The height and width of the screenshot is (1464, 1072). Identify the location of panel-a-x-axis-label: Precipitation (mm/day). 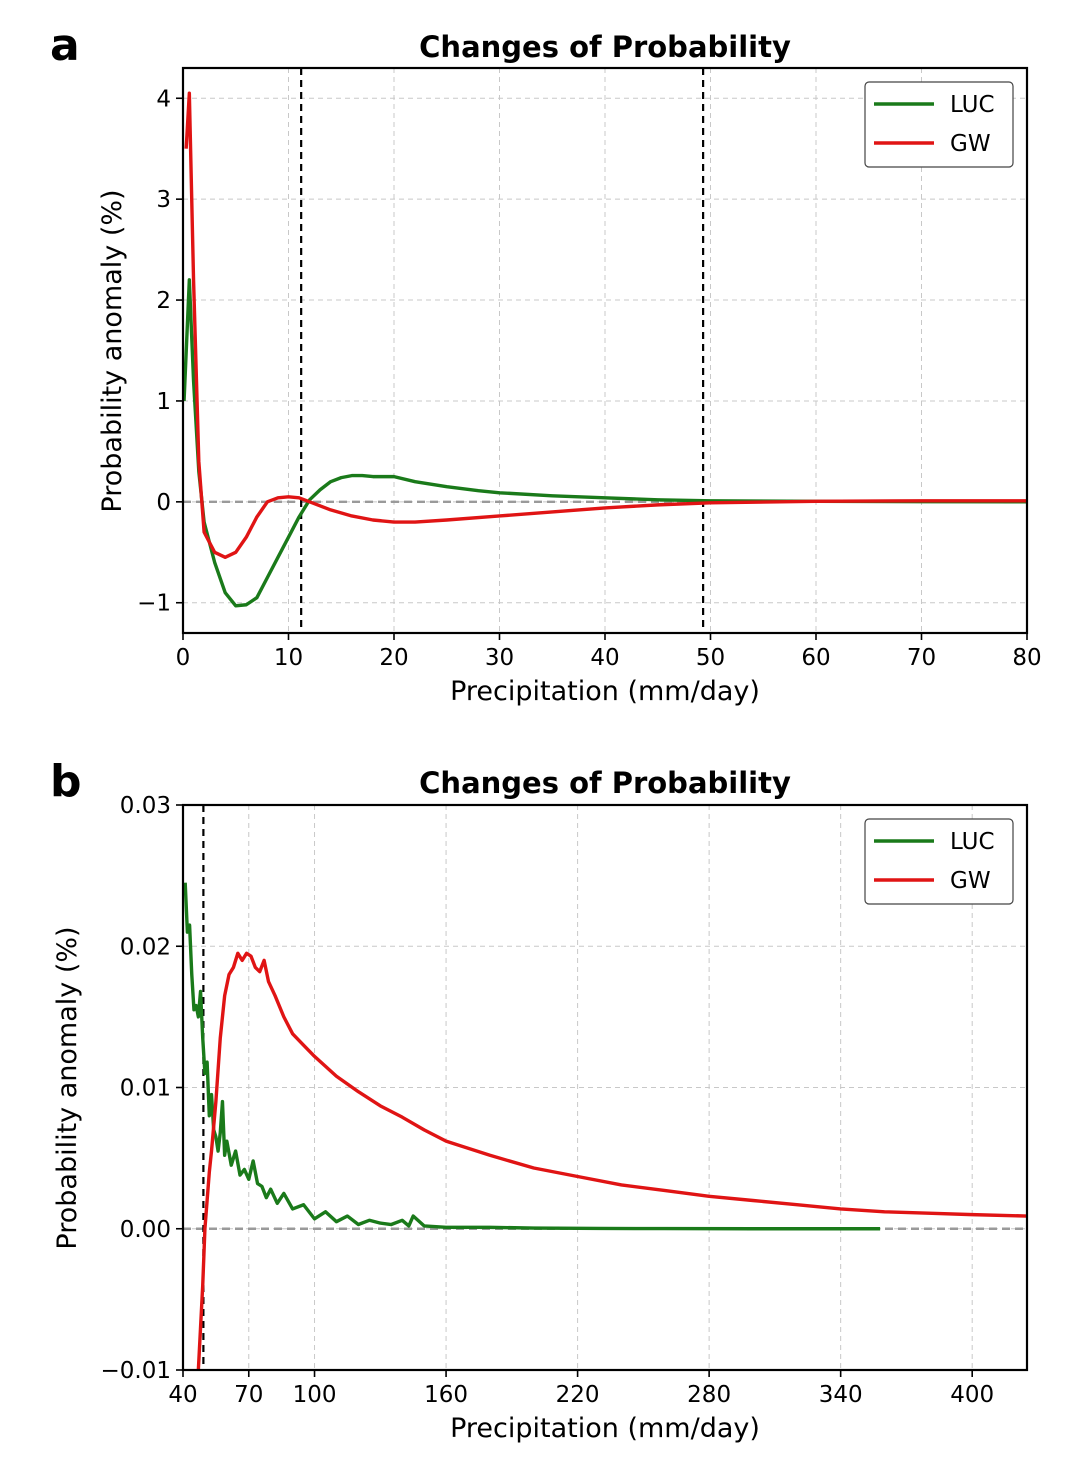
(605, 691).